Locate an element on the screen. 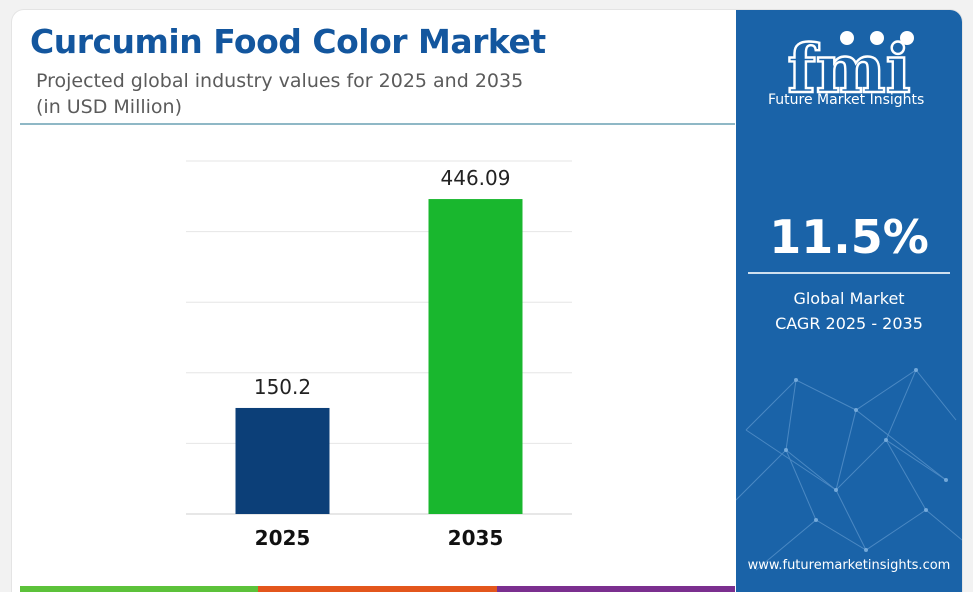  network-pattern-decoration is located at coordinates (849, 469).